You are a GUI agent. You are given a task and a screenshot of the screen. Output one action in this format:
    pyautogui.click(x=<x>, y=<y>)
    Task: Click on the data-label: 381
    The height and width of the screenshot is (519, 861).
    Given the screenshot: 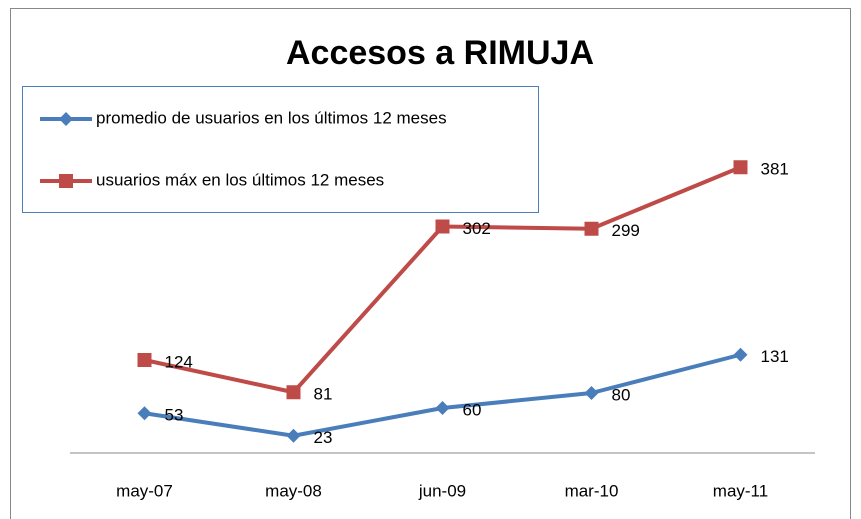 What is the action you would take?
    pyautogui.click(x=775, y=169)
    